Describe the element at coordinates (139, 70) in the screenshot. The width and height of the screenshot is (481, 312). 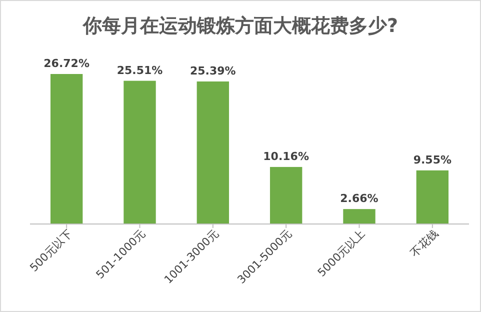
I see `data-label: 25.51%` at that location.